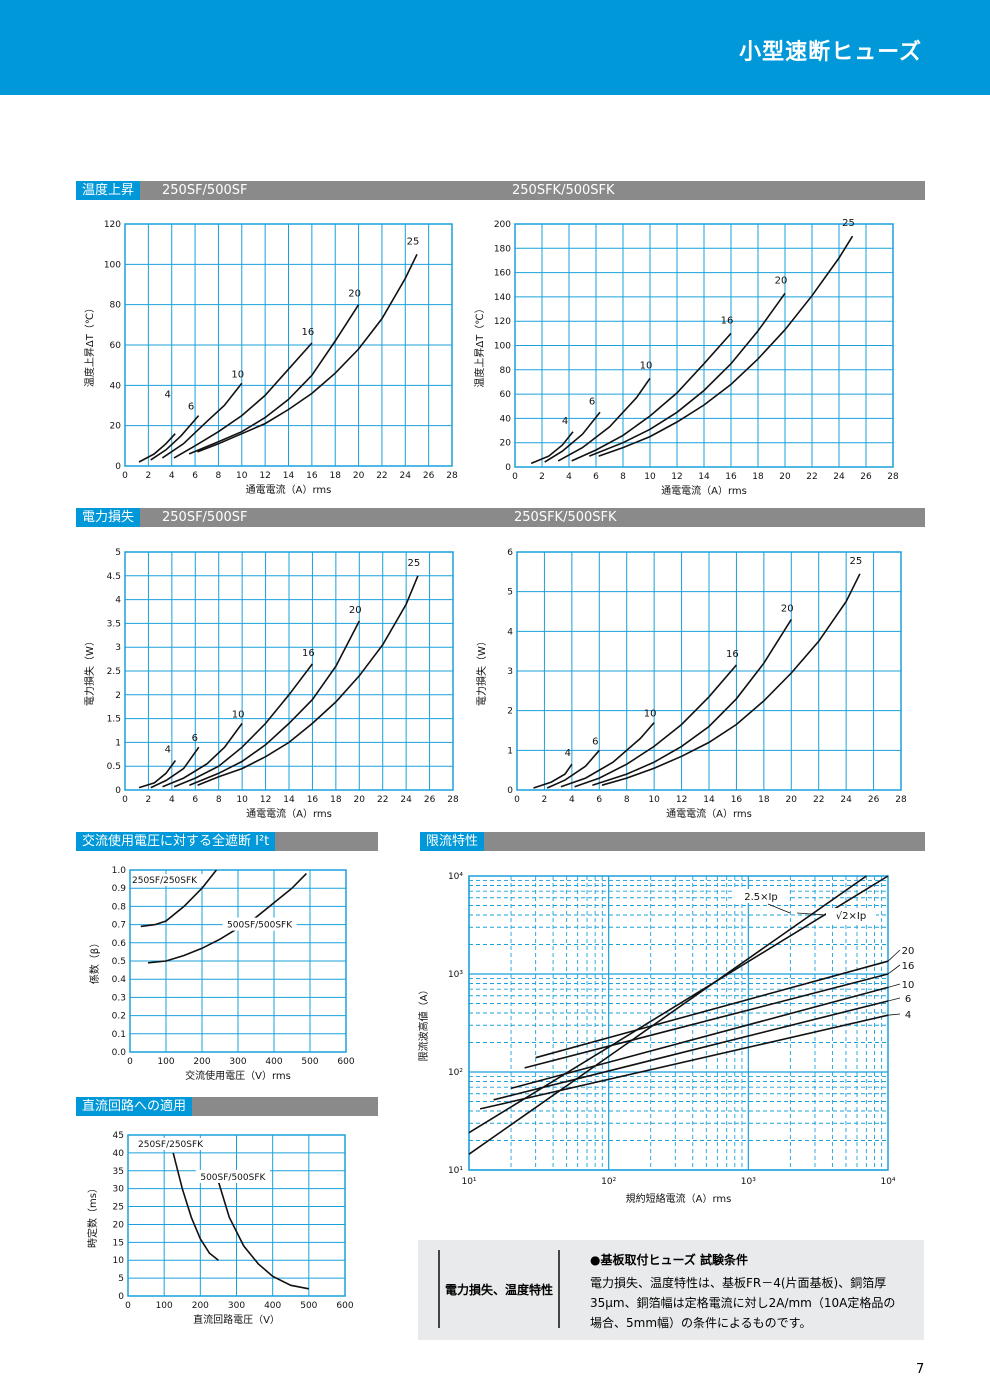 This screenshot has width=990, height=1400. Describe the element at coordinates (116, 386) in the screenshot. I see `y-tick-label: 40` at that location.